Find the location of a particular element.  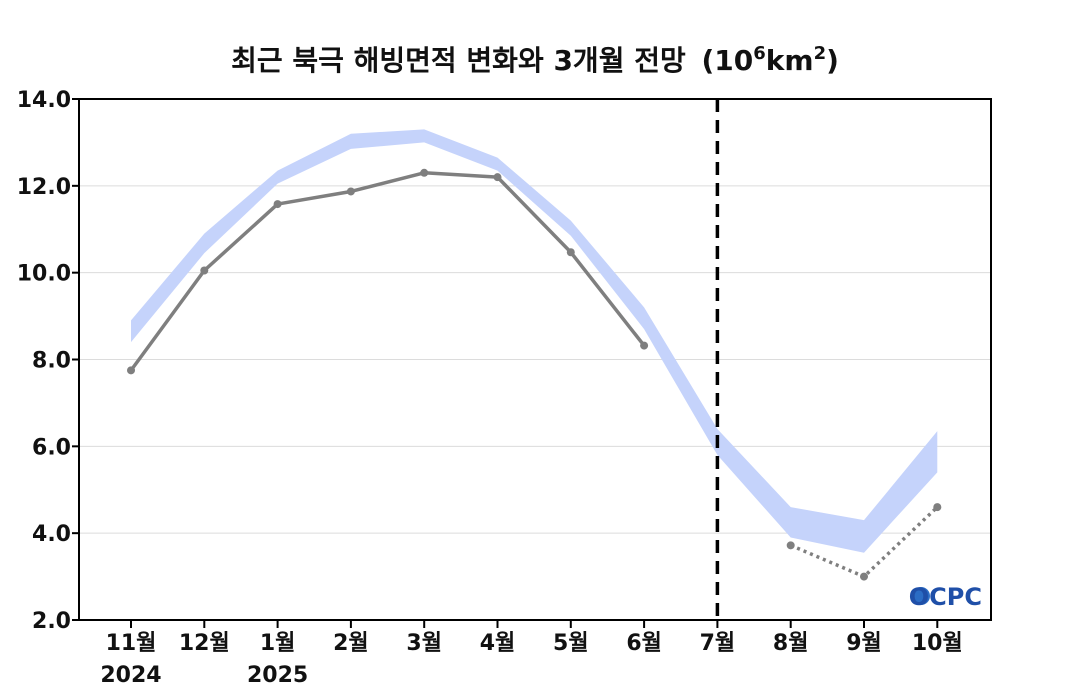

y-tick-label: 4.0 is located at coordinates (51, 534).